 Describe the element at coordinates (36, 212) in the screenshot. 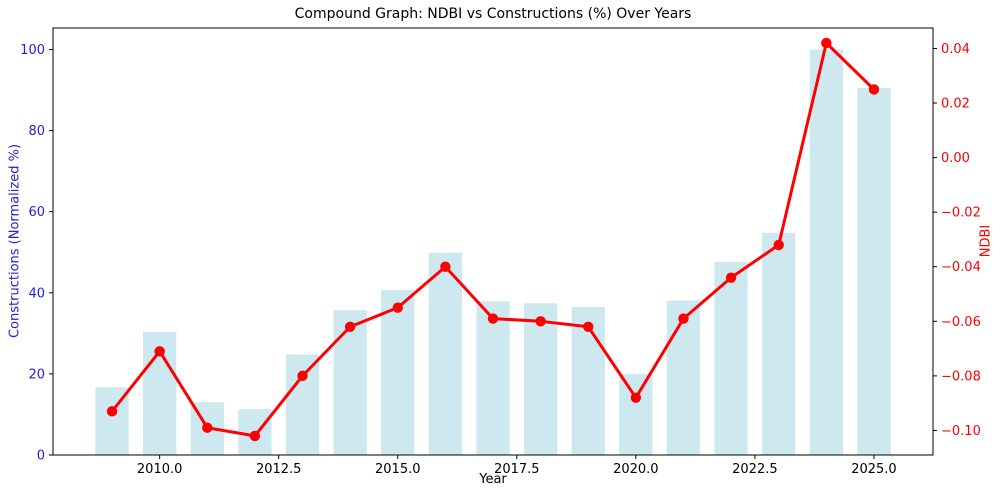

I see `y-left-tick-label: 60` at that location.